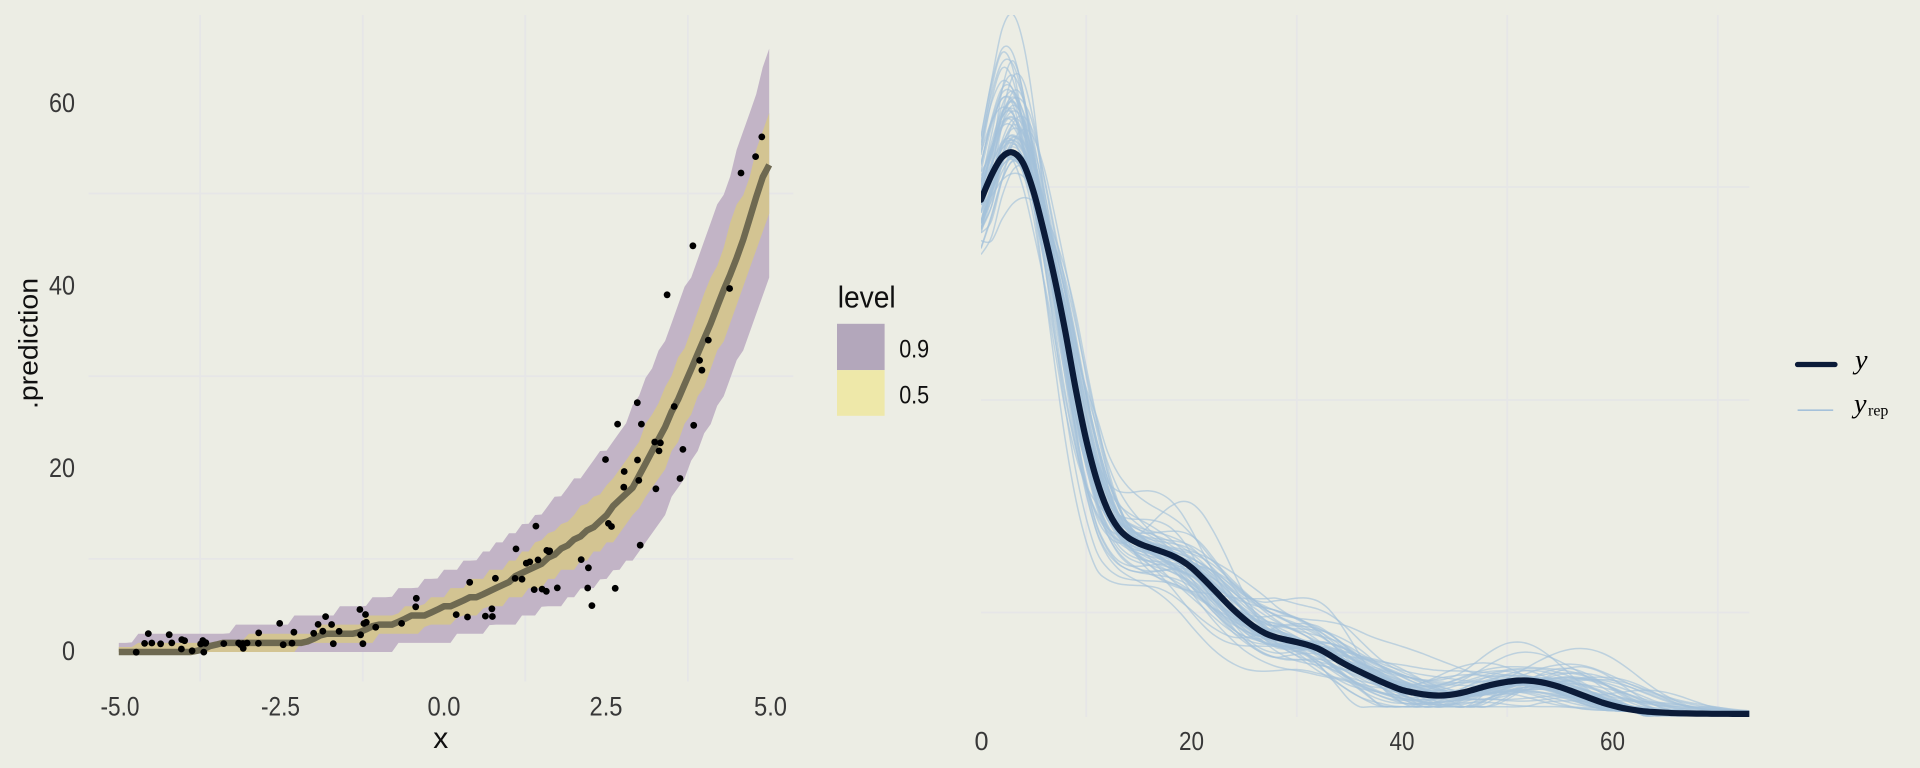 The image size is (1920, 768). I want to click on svg-text: -5.0, so click(120, 707).